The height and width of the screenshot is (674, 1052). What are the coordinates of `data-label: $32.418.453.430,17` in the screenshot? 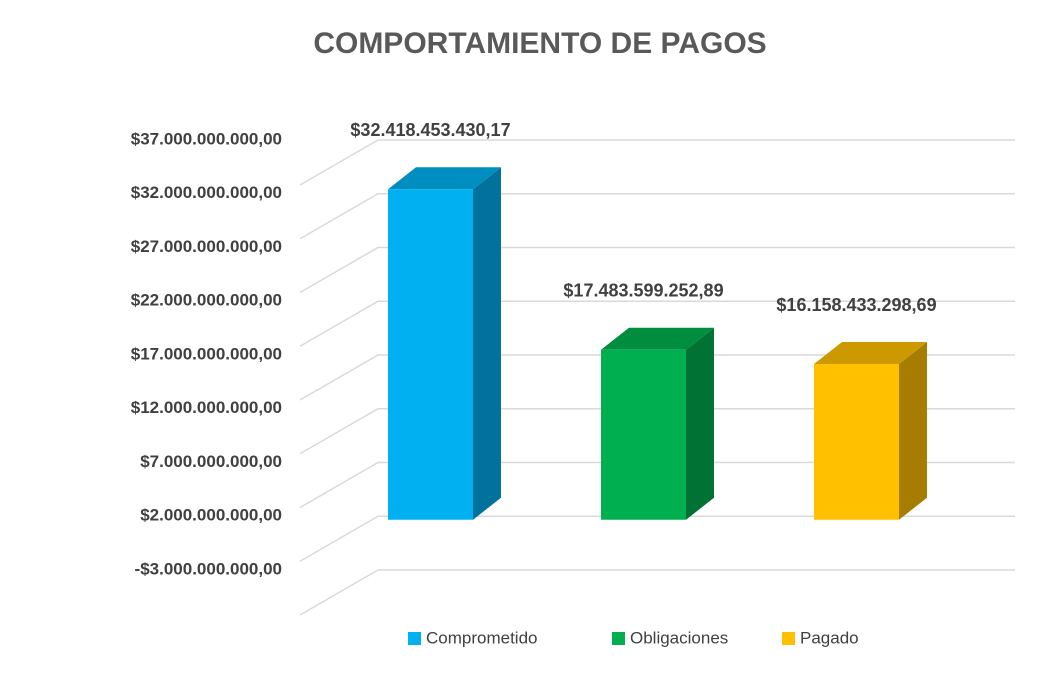 It's located at (430, 130).